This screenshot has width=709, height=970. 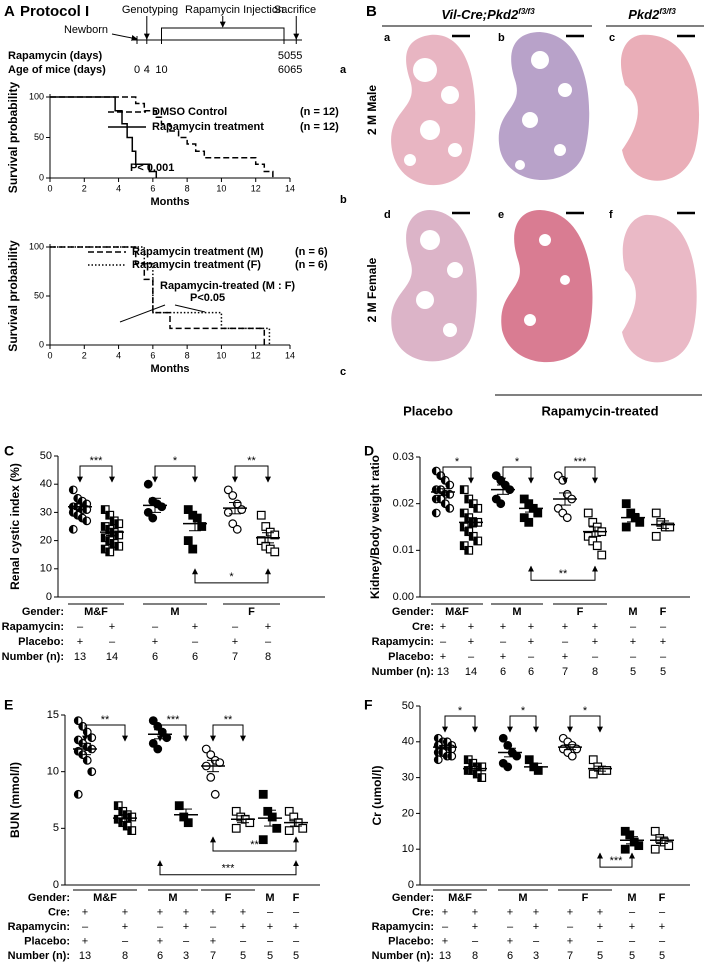 I want to click on row-cell: M&F, so click(x=105, y=898).